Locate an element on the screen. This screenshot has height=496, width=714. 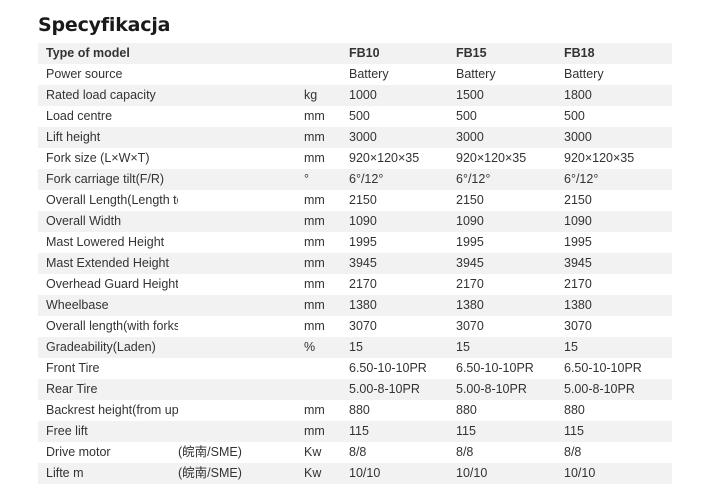
row-fb10: 1380 is located at coordinates (402, 305).